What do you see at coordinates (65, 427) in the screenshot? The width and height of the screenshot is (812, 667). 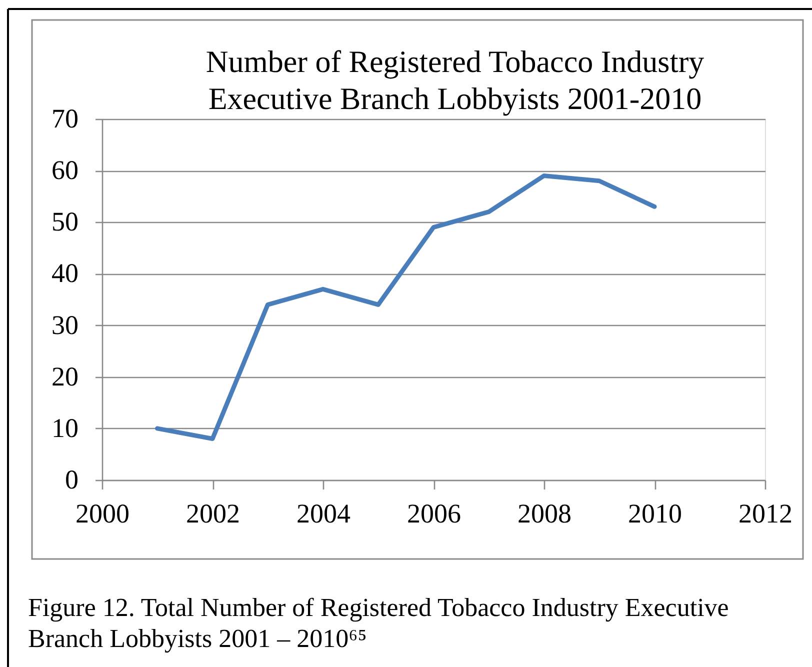 I see `y-tick-label: 10` at bounding box center [65, 427].